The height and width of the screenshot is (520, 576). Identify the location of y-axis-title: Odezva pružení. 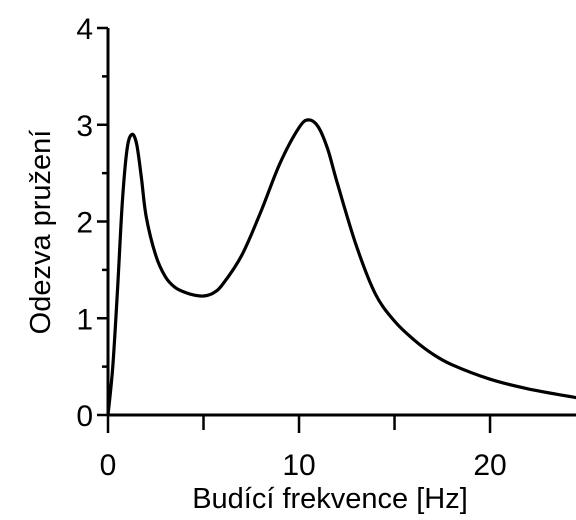
(41, 232).